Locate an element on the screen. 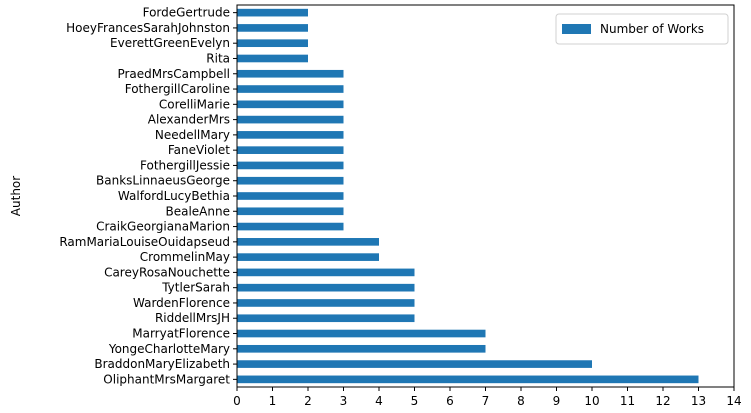 The height and width of the screenshot is (413, 751). y-tick-label: FothergillJessie is located at coordinates (185, 165).